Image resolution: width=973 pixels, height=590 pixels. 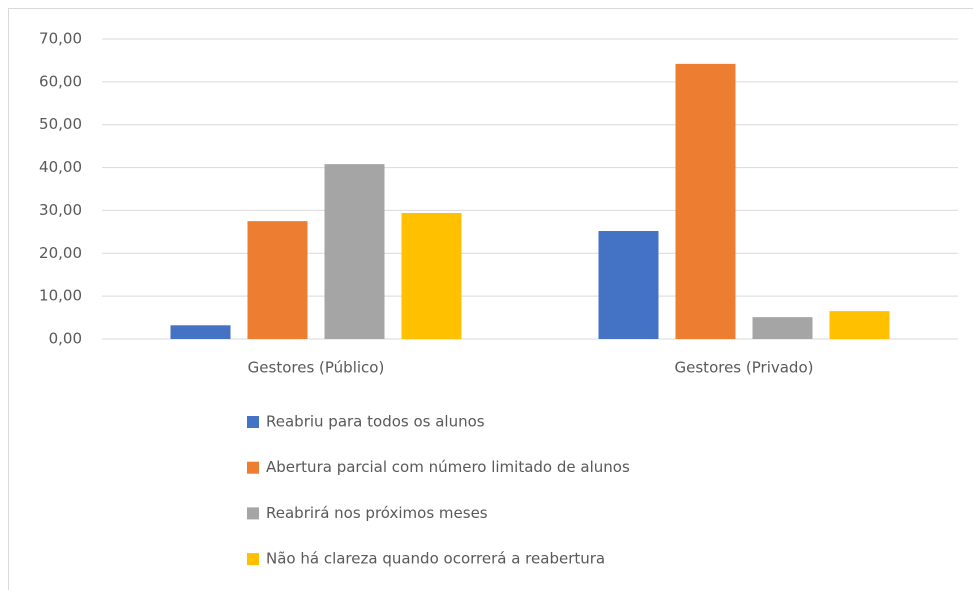 I want to click on y-tick-label: 50,00, so click(x=60, y=124).